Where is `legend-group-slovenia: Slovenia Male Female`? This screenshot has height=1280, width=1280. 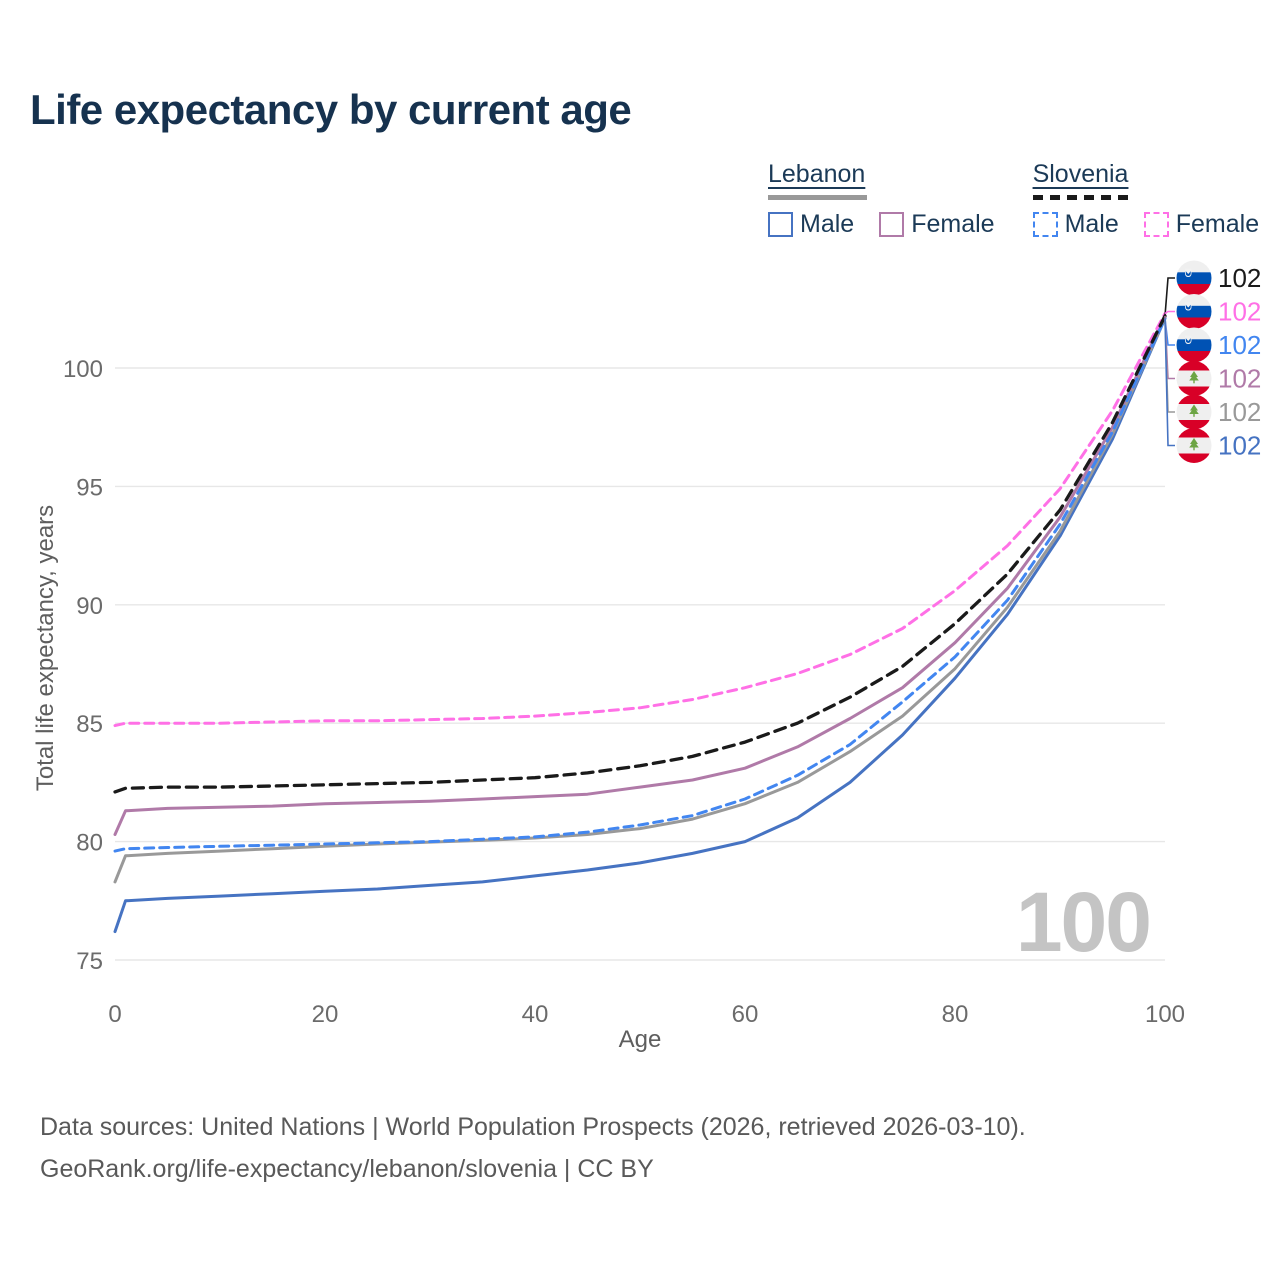 legend-group-slovenia: Slovenia Male Female is located at coordinates (1146, 199).